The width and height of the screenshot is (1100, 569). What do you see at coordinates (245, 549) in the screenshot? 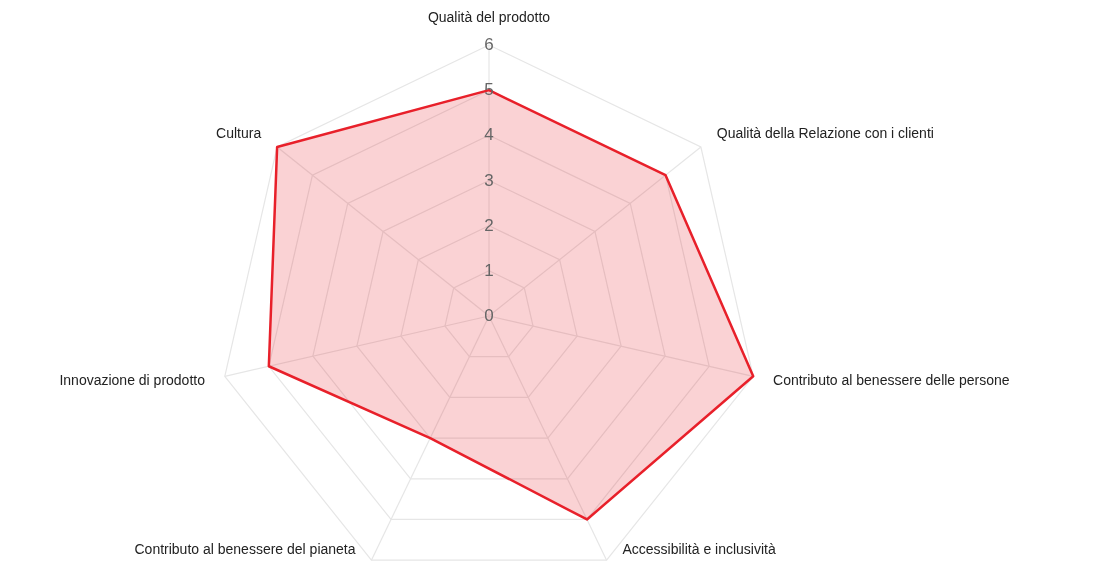
I see `spoke-label: Contributo al benessere del pianeta` at bounding box center [245, 549].